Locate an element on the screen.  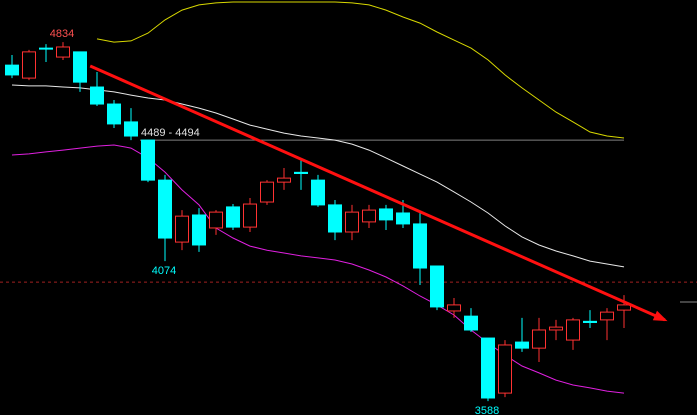
price-label: 3588 is located at coordinates (487, 410).